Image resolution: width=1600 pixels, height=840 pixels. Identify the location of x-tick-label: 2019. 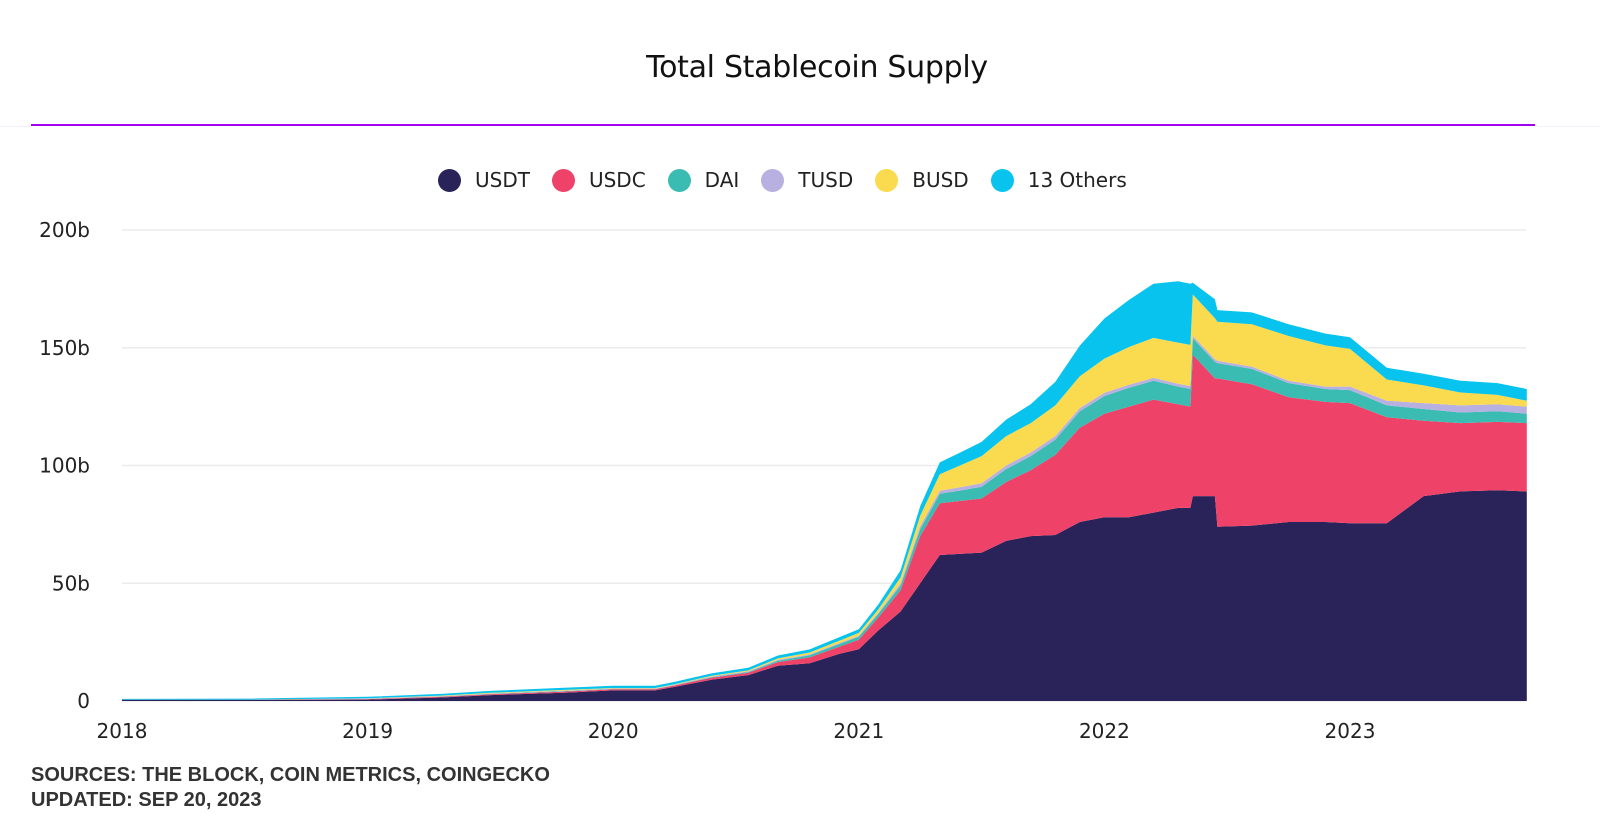
(367, 731).